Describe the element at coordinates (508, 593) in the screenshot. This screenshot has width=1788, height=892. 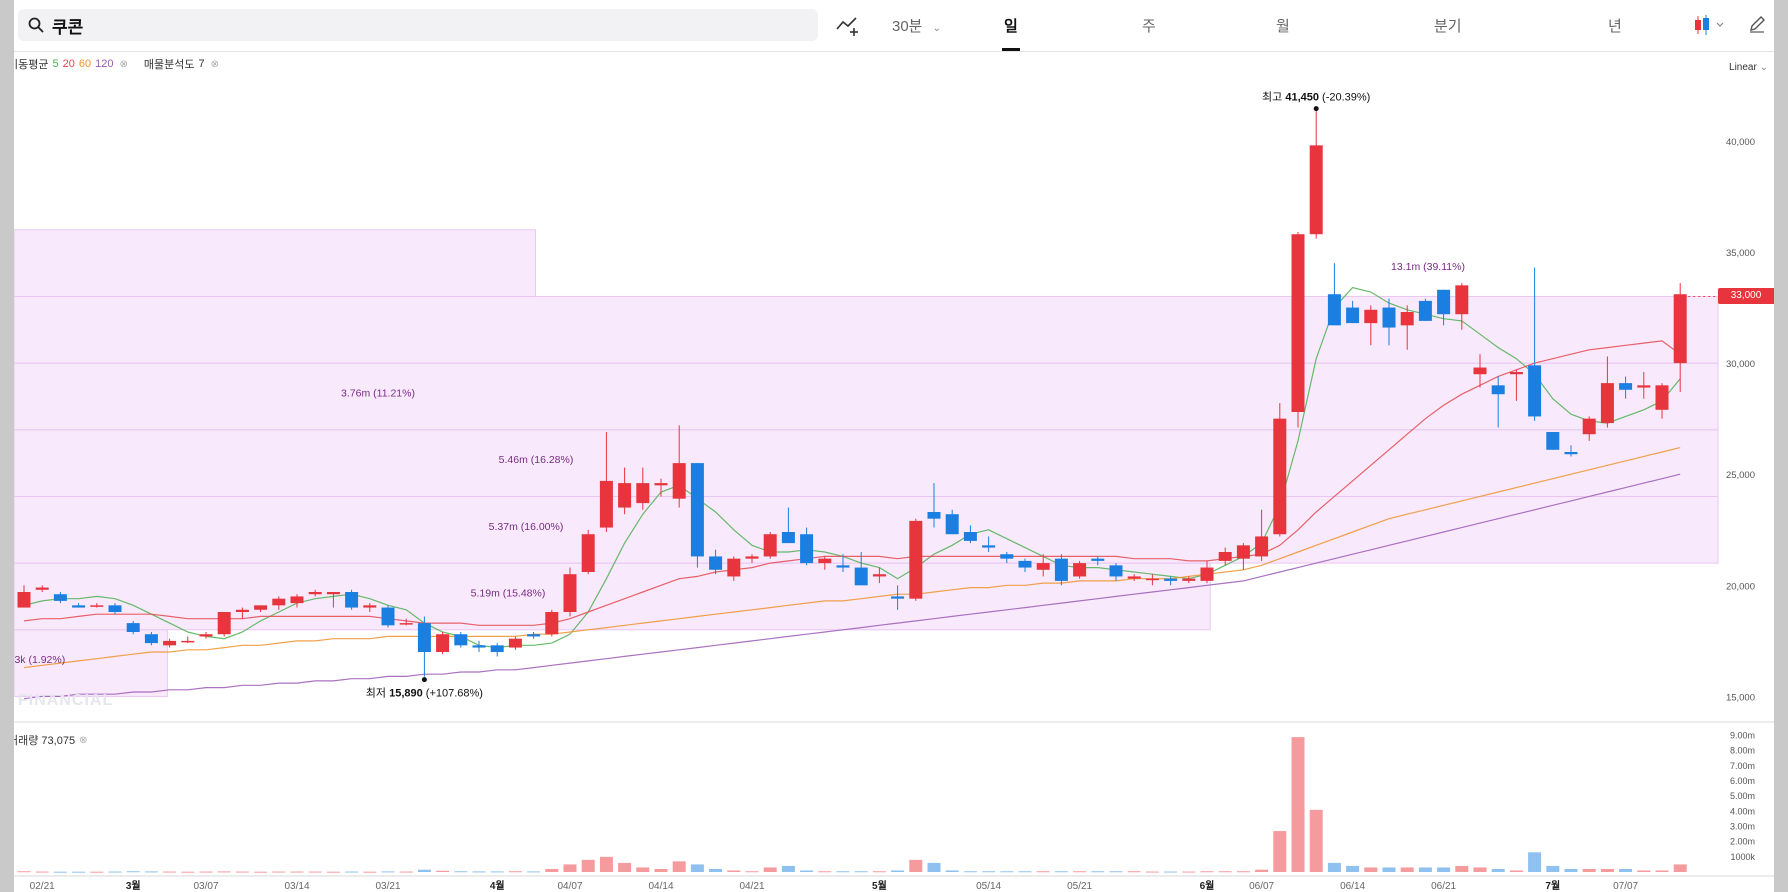
I see `volume-profile-label: 5.19m (15.48%)` at that location.